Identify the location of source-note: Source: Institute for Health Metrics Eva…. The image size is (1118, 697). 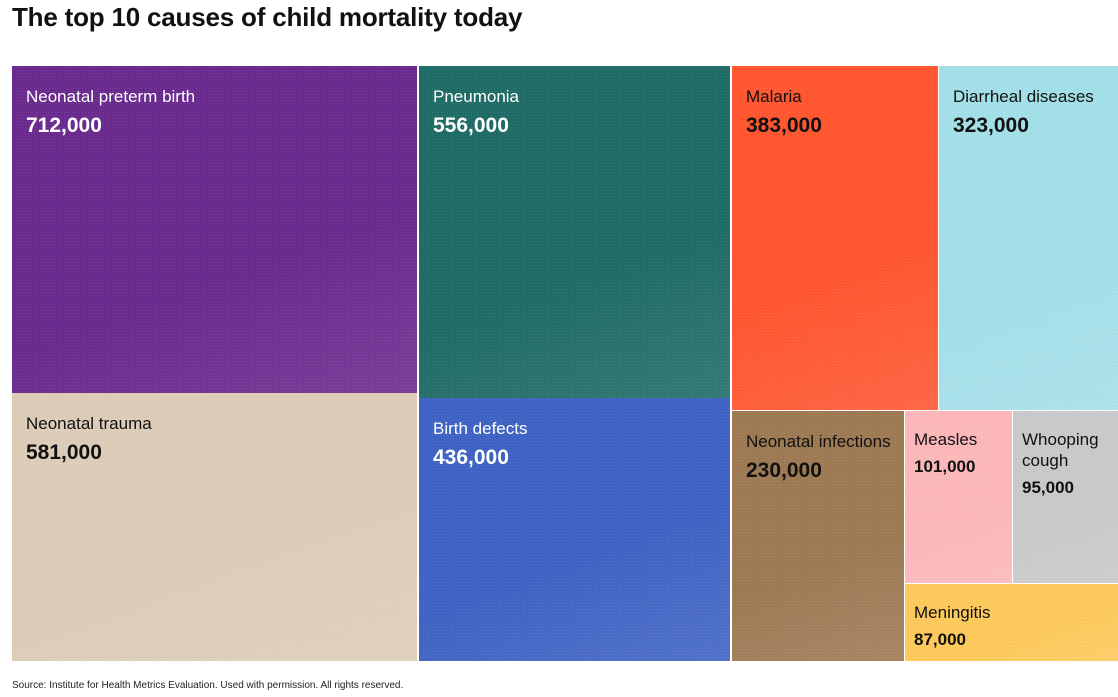
(208, 685).